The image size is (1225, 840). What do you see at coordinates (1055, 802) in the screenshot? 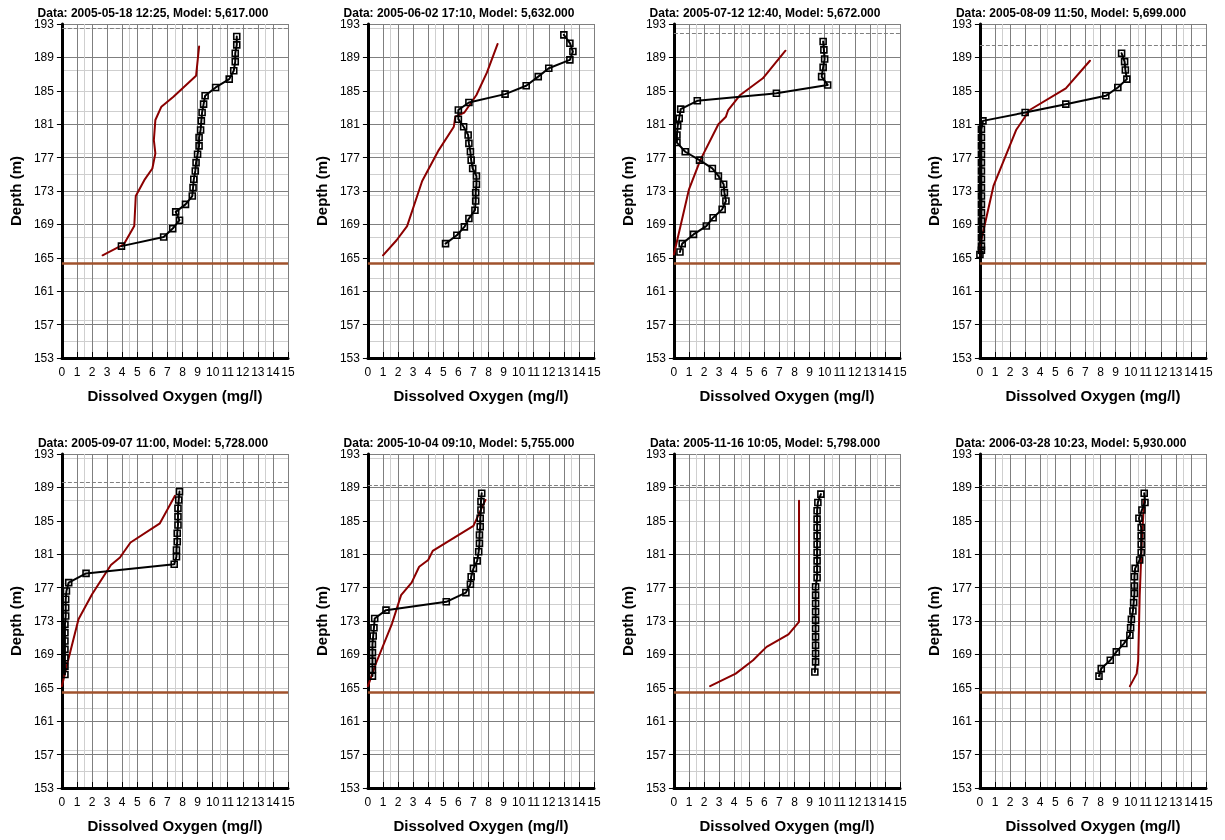
I see `x-tick-label: 5` at bounding box center [1055, 802].